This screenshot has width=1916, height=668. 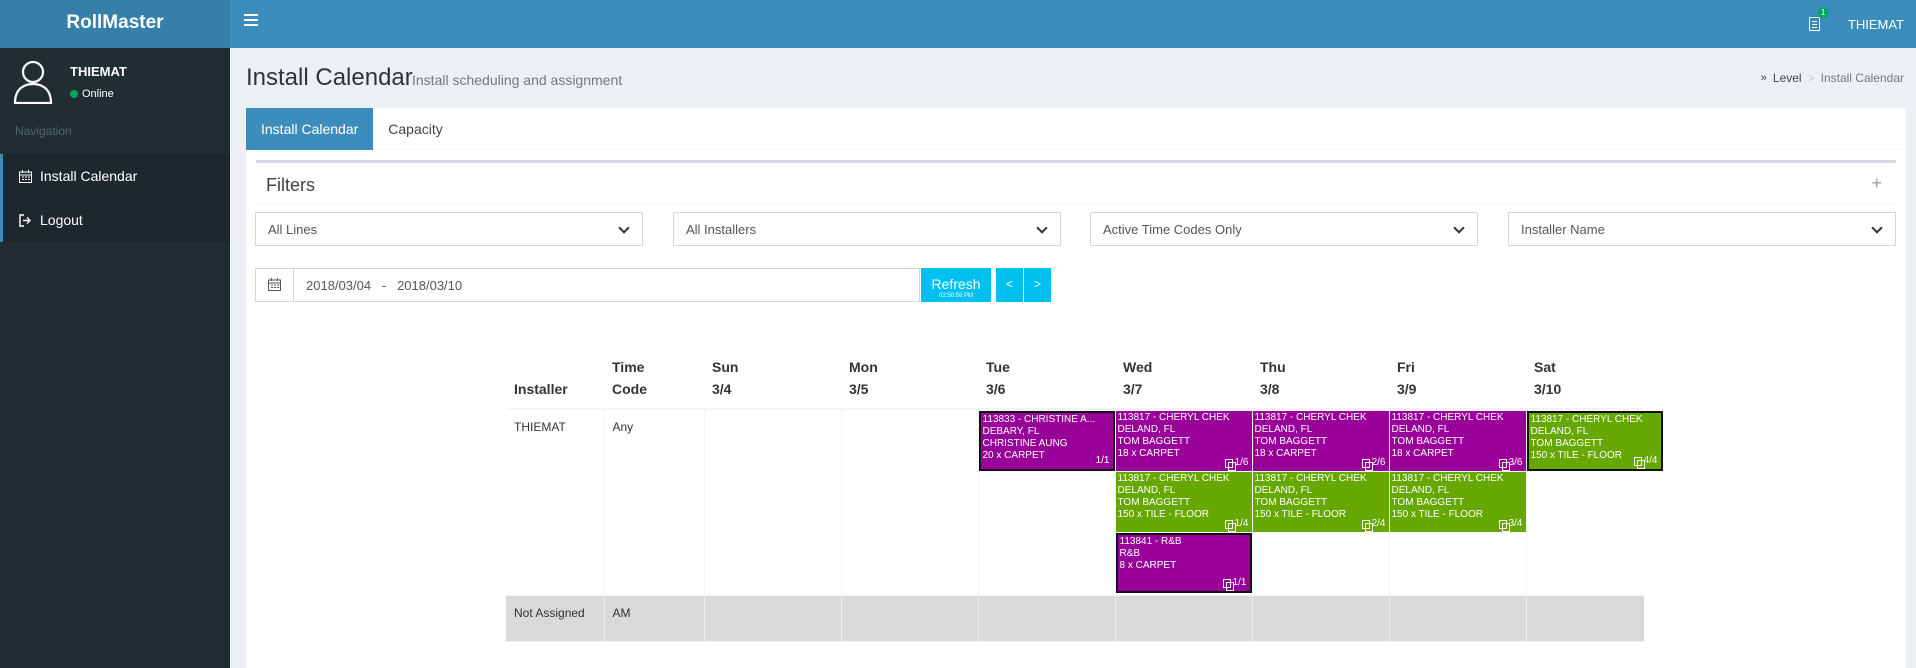 I want to click on sidebar-item-install-calendar: Install Calendar, so click(x=115, y=176).